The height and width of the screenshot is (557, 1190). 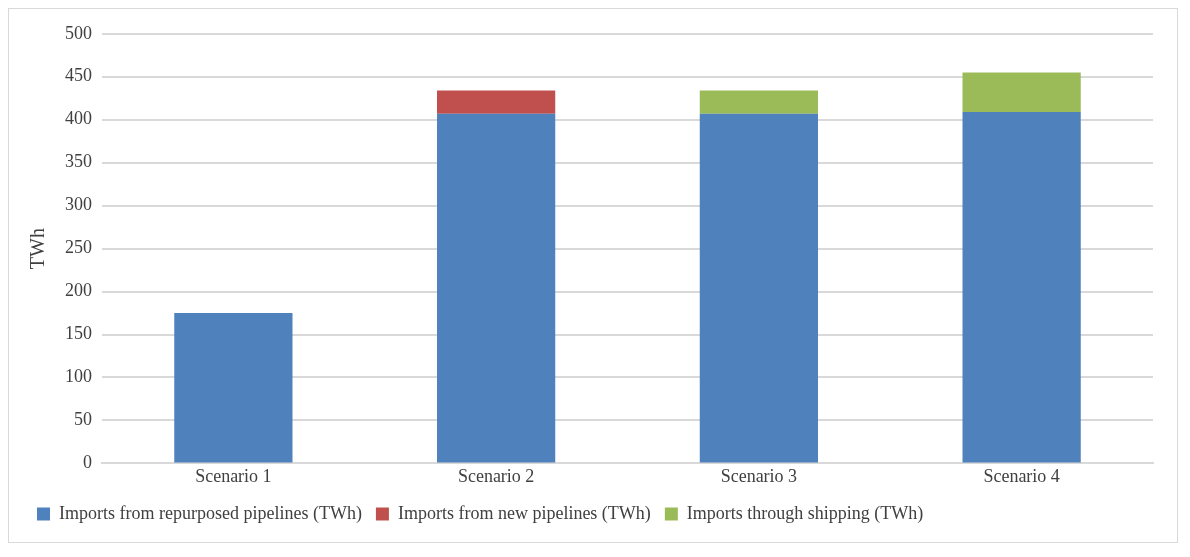 I want to click on y-tick-label: 250, so click(x=78, y=247).